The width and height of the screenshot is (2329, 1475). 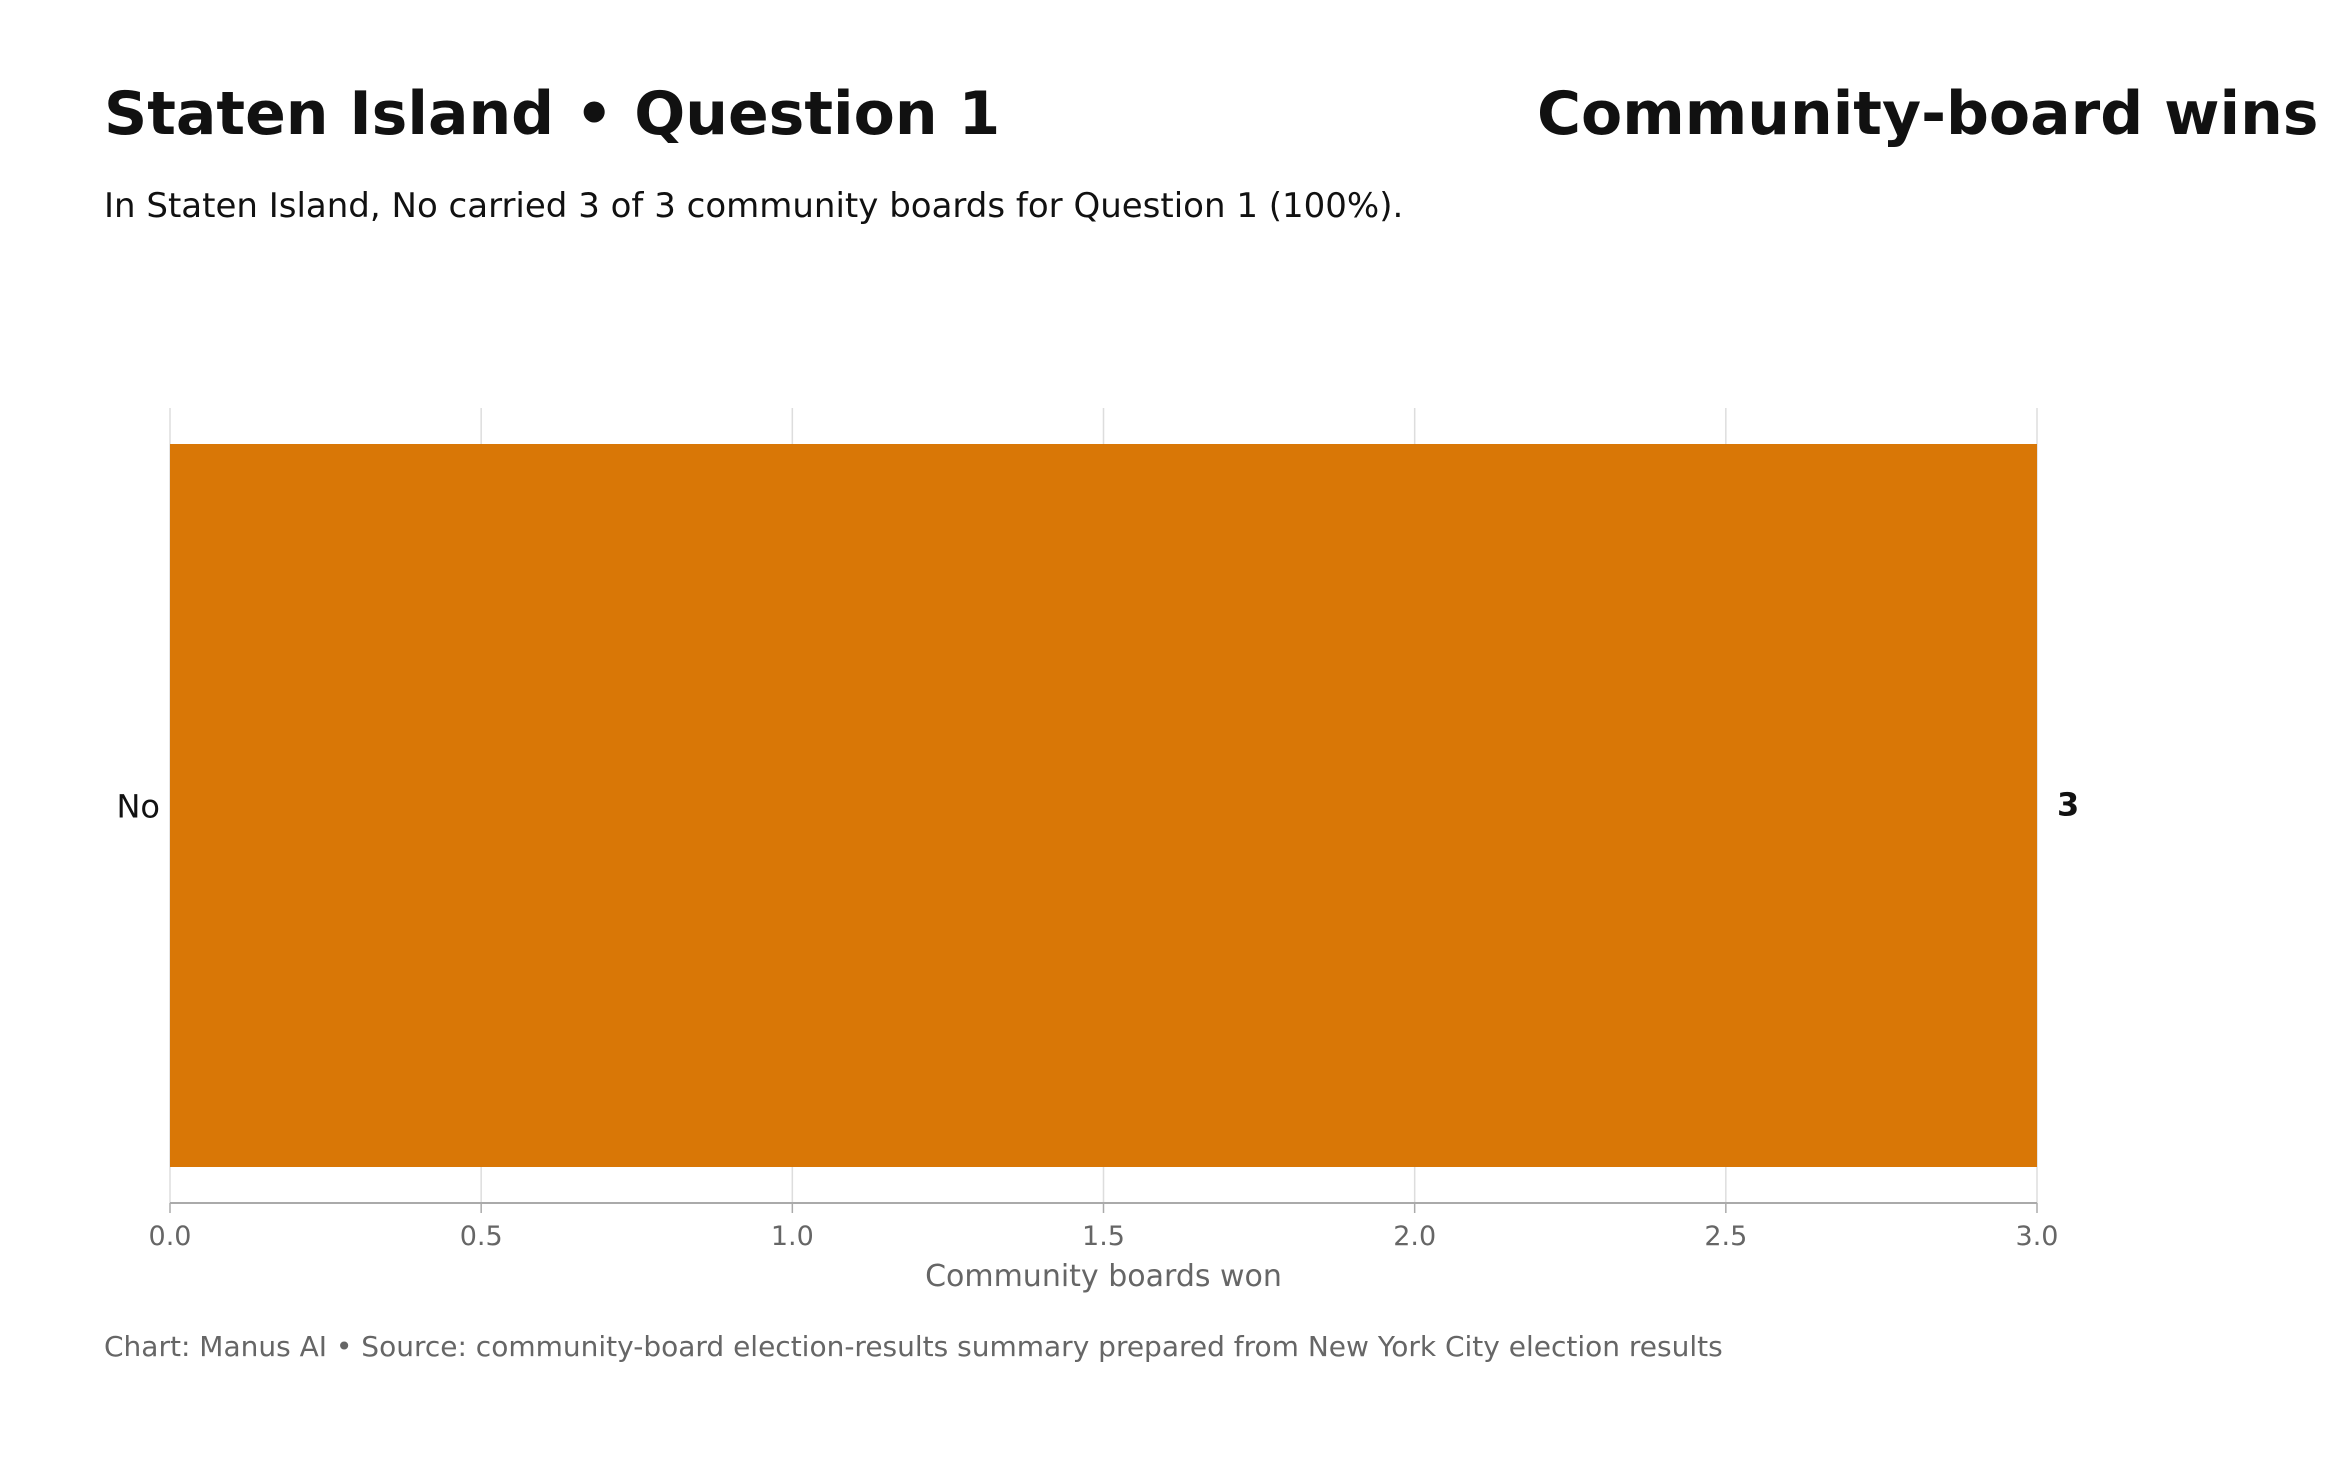 I want to click on x-tick-label: 0.5, so click(x=481, y=1236).